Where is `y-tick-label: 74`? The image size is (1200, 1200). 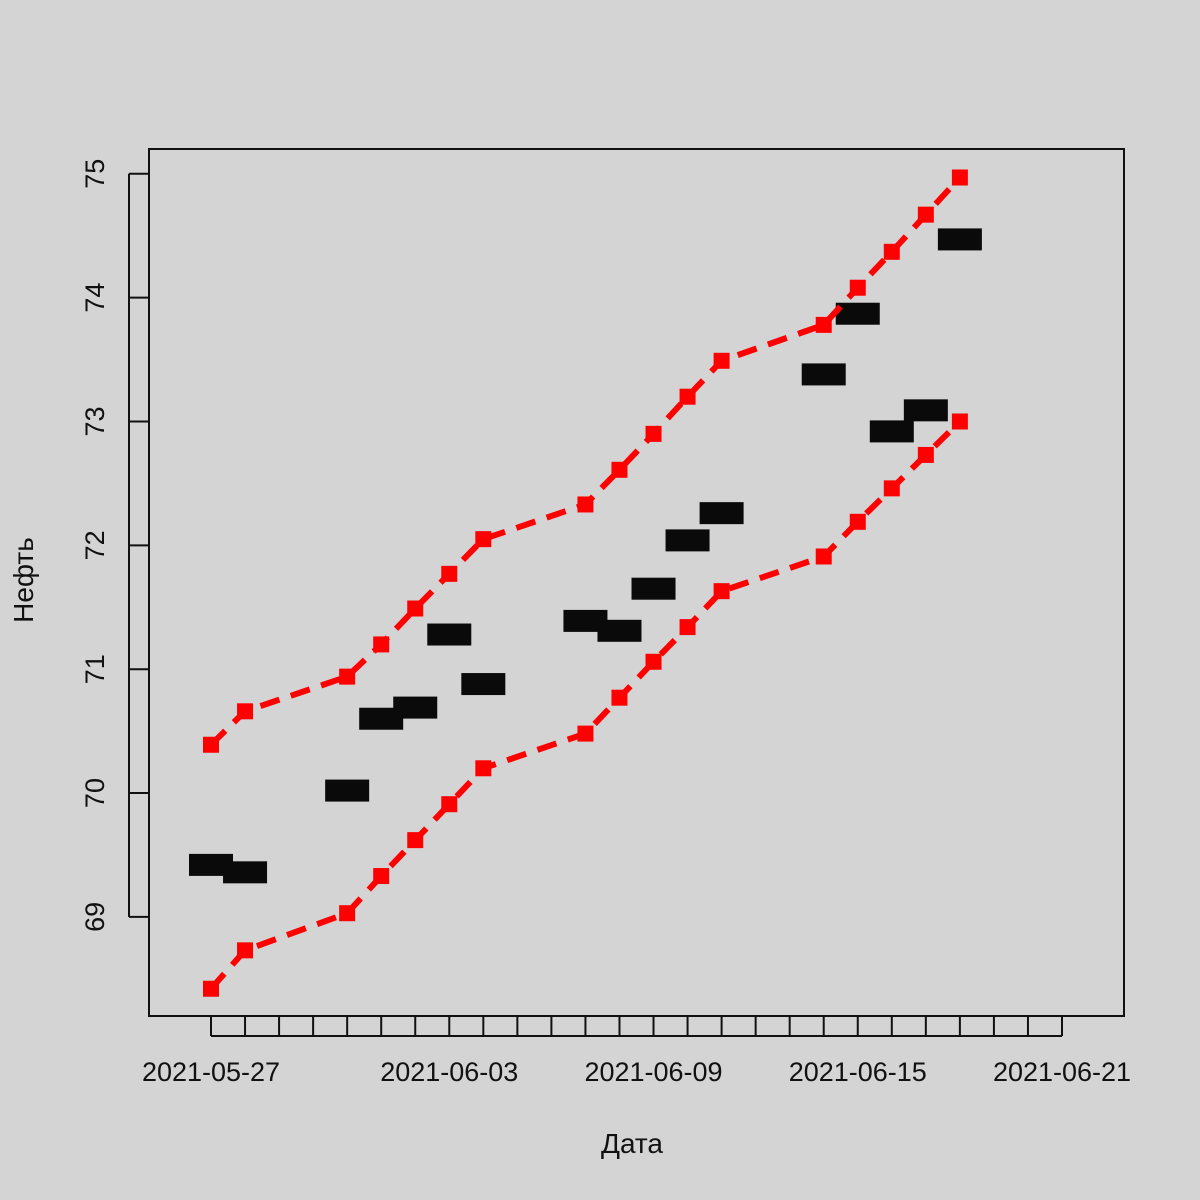
y-tick-label: 74 is located at coordinates (95, 298).